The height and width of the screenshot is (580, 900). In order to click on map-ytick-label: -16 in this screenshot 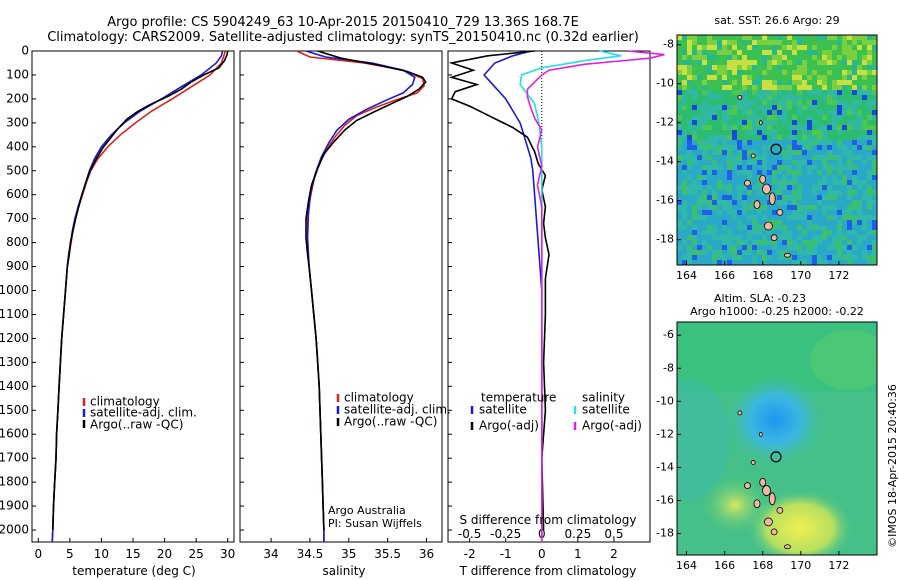, I will do `click(665, 200)`.